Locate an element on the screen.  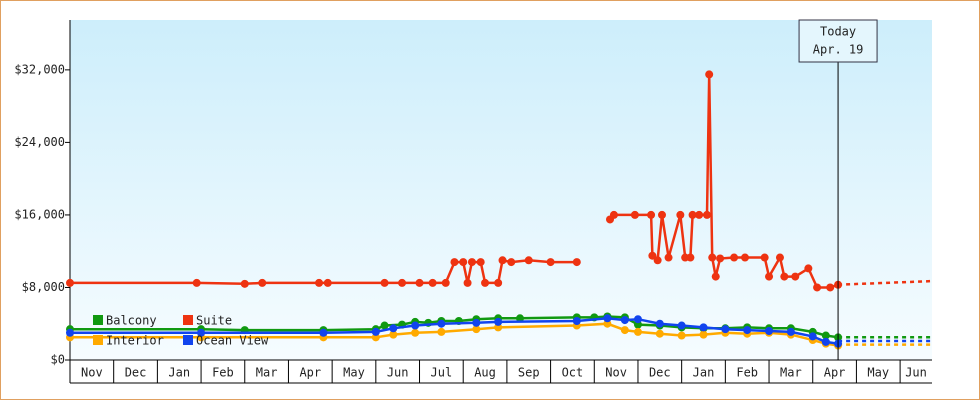
x-tick-label: Sep is located at coordinates (529, 373).